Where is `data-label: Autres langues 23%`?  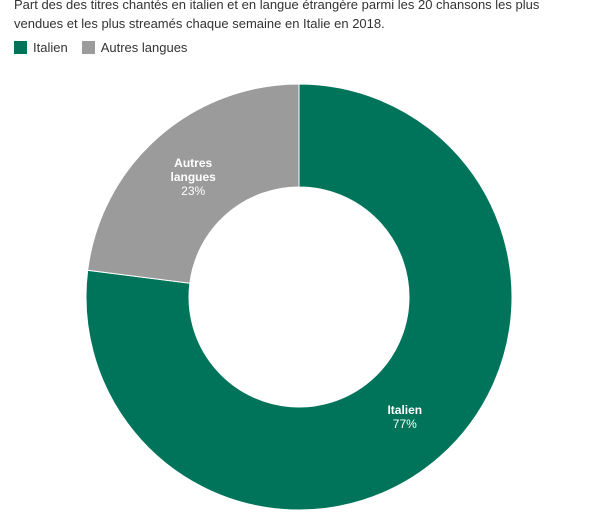 data-label: Autres langues 23% is located at coordinates (193, 177).